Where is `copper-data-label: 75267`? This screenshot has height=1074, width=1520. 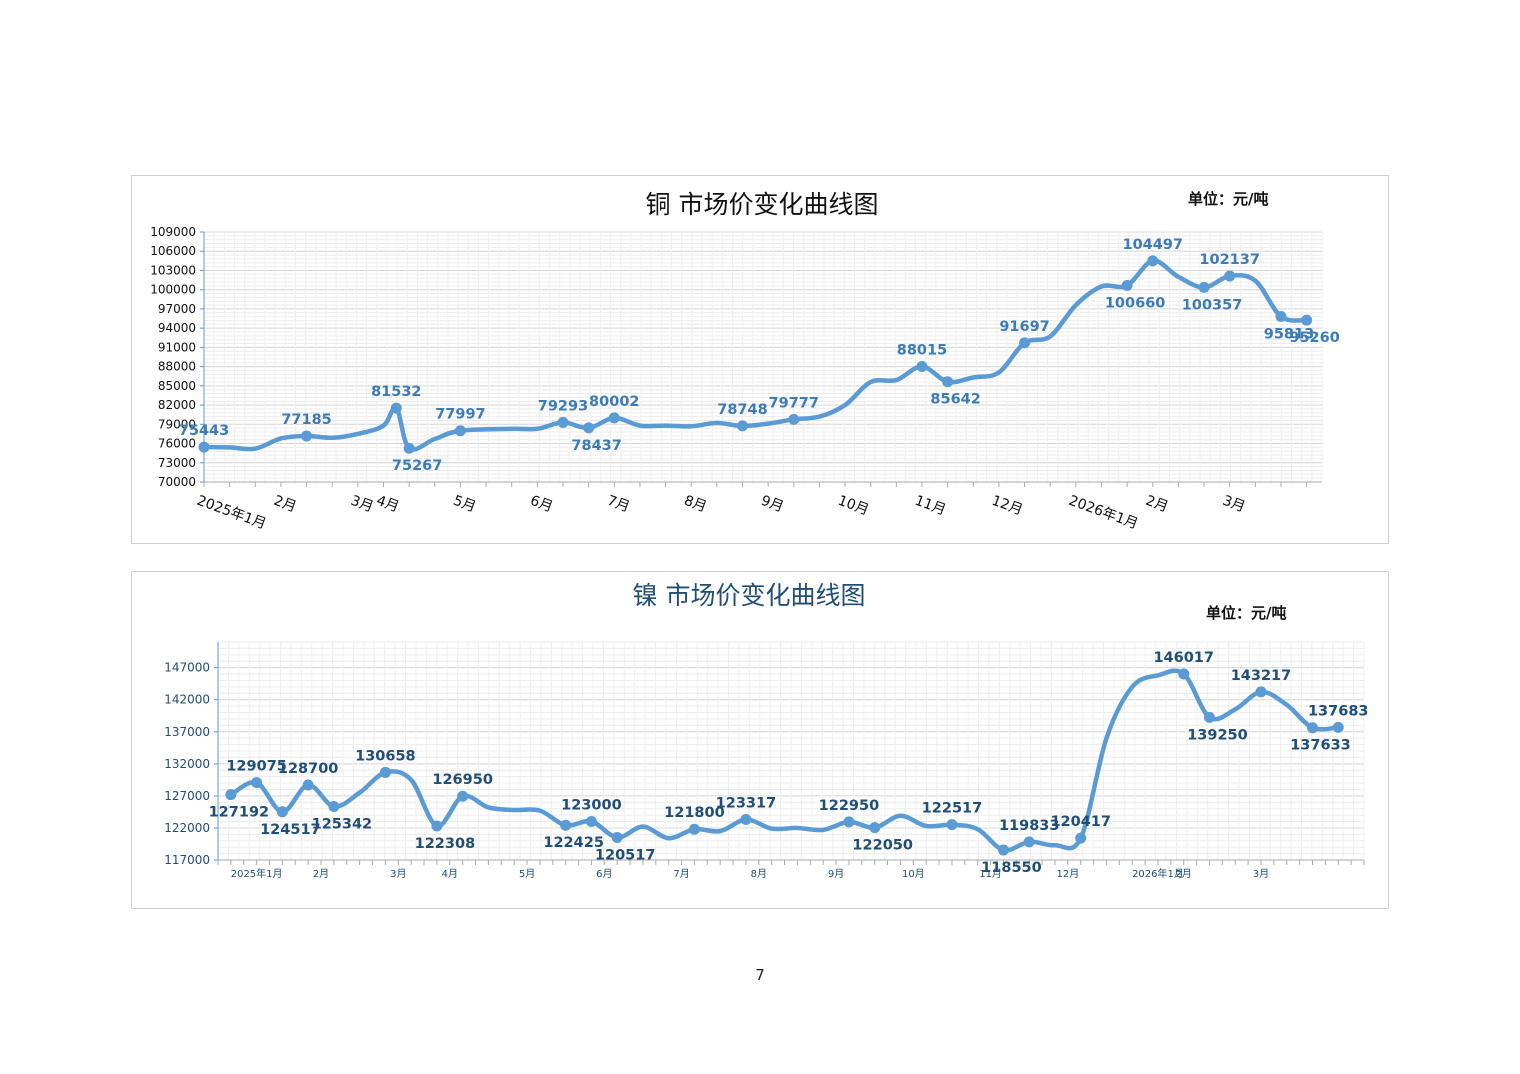
copper-data-label: 75267 is located at coordinates (417, 466).